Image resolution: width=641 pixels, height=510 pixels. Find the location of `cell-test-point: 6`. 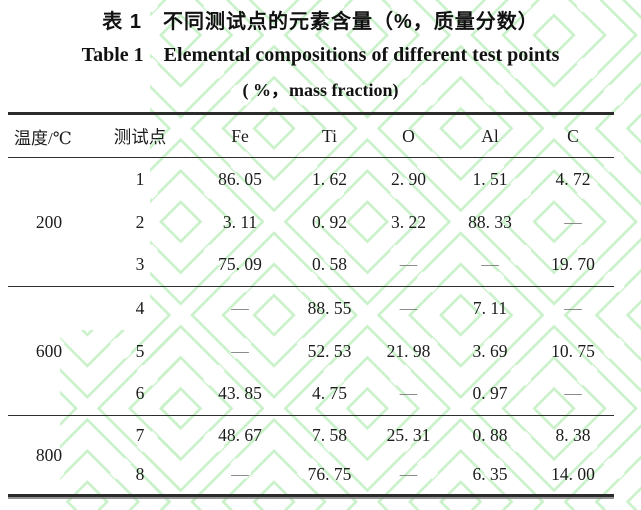

cell-test-point: 6 is located at coordinates (140, 393).